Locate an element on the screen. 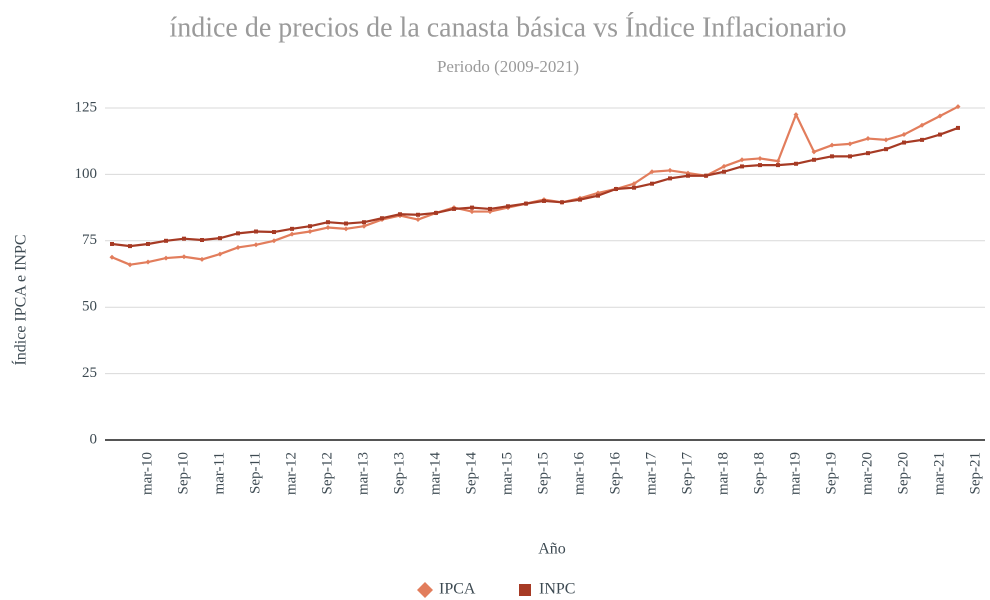  y-tick-label: 50 is located at coordinates (89, 307).